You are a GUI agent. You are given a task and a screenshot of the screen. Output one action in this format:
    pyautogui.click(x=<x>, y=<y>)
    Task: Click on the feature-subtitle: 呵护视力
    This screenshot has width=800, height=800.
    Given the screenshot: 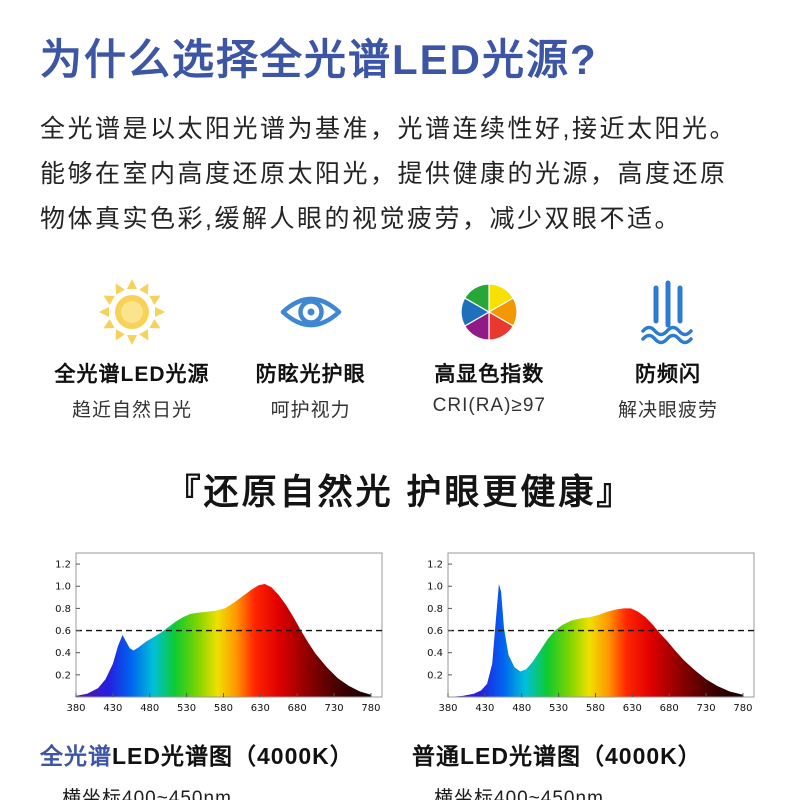 What is the action you would take?
    pyautogui.click(x=310, y=410)
    